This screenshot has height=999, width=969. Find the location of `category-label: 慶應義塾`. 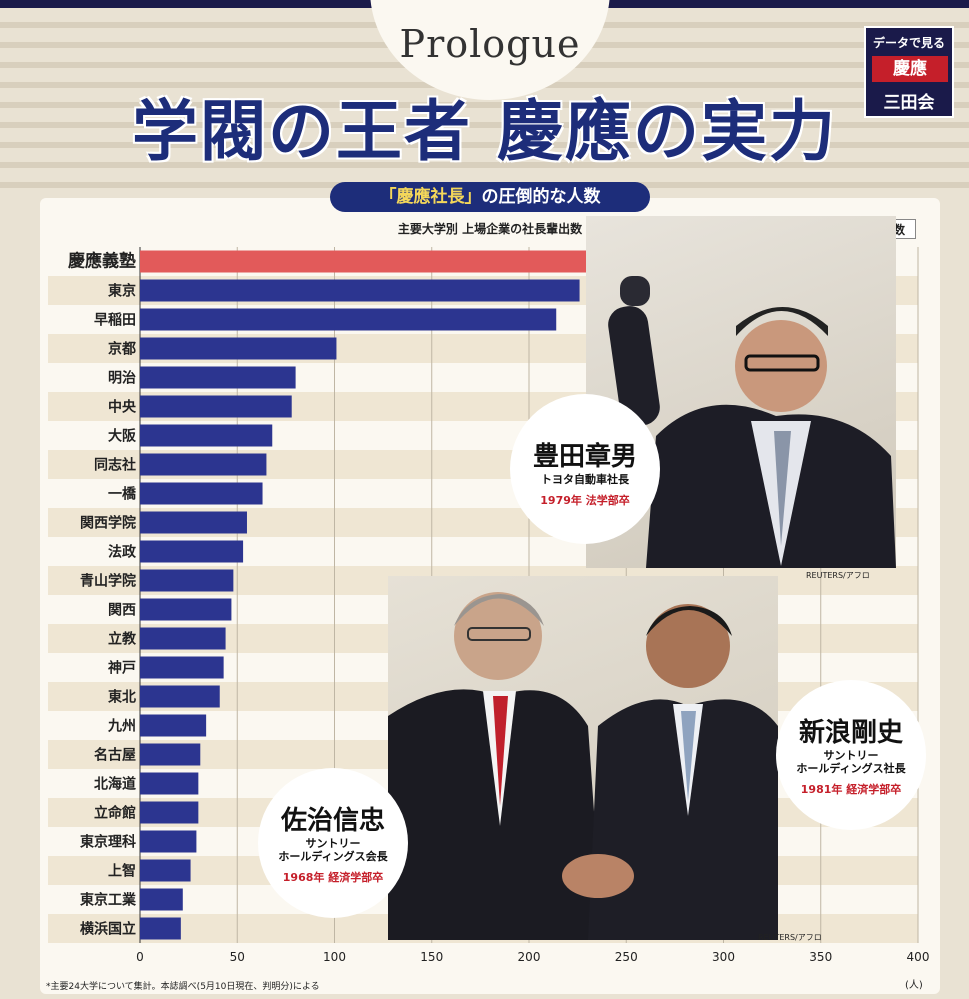

category-label: 慶應義塾 is located at coordinates (102, 261).